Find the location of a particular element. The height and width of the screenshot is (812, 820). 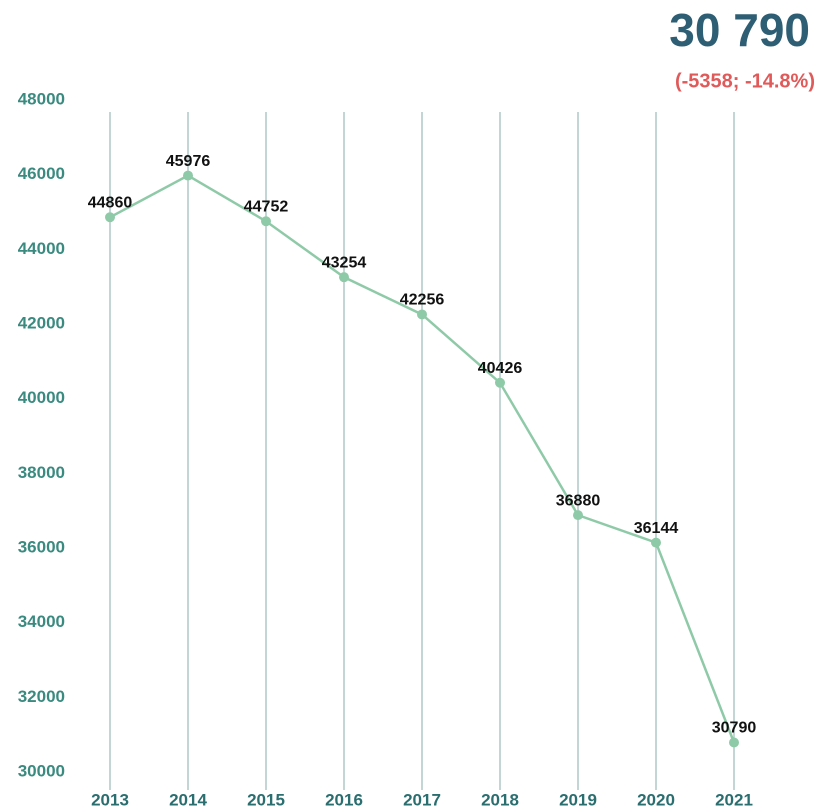

data-label: 45976 is located at coordinates (188, 161).